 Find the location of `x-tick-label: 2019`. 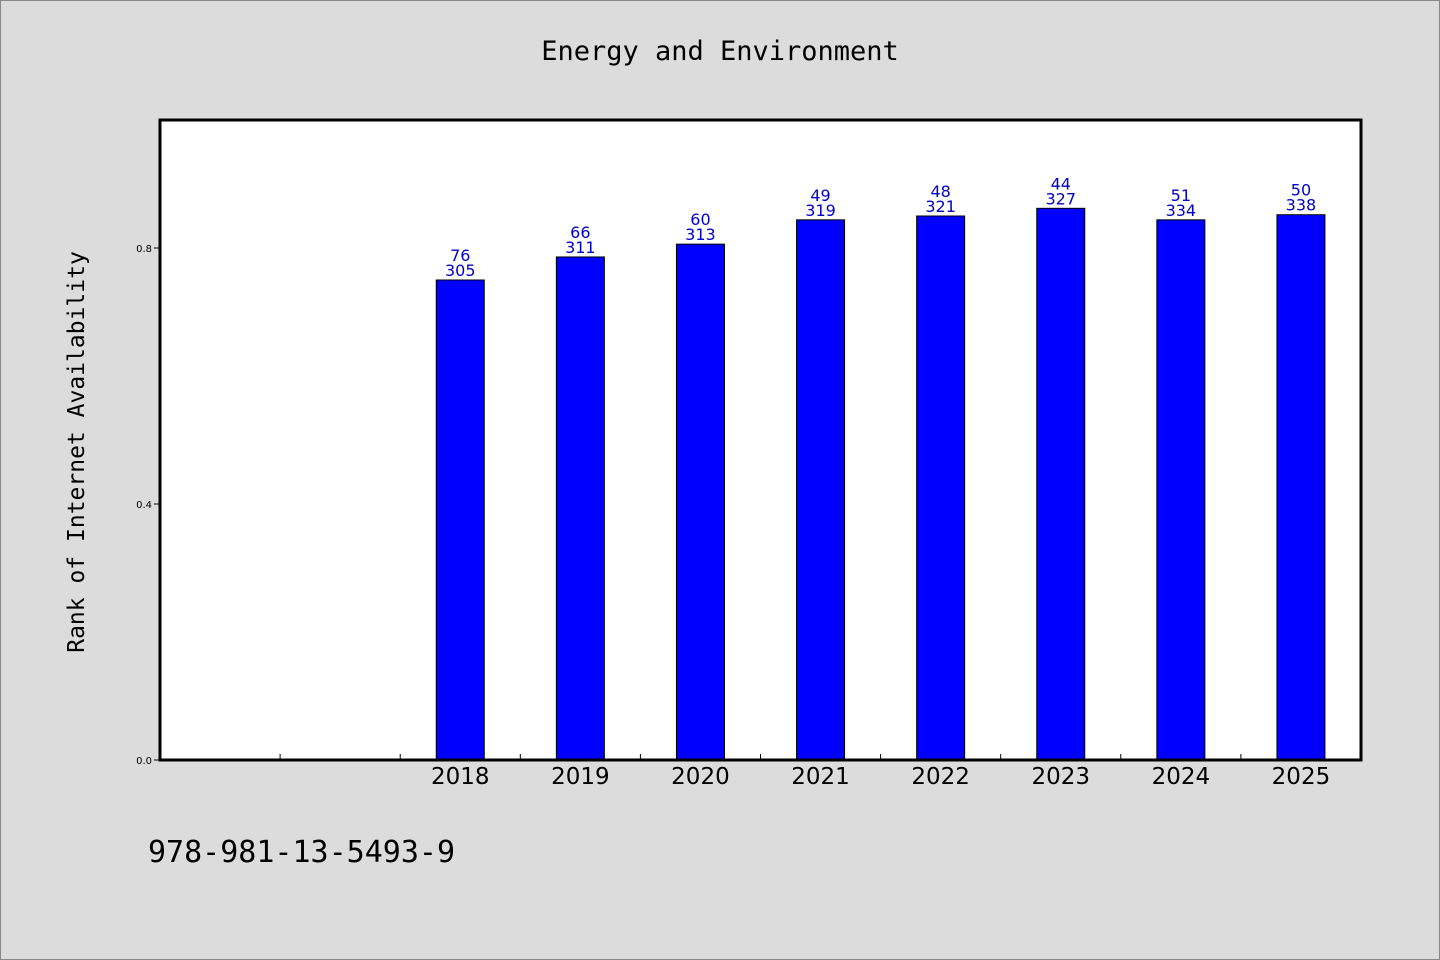

x-tick-label: 2019 is located at coordinates (580, 777).